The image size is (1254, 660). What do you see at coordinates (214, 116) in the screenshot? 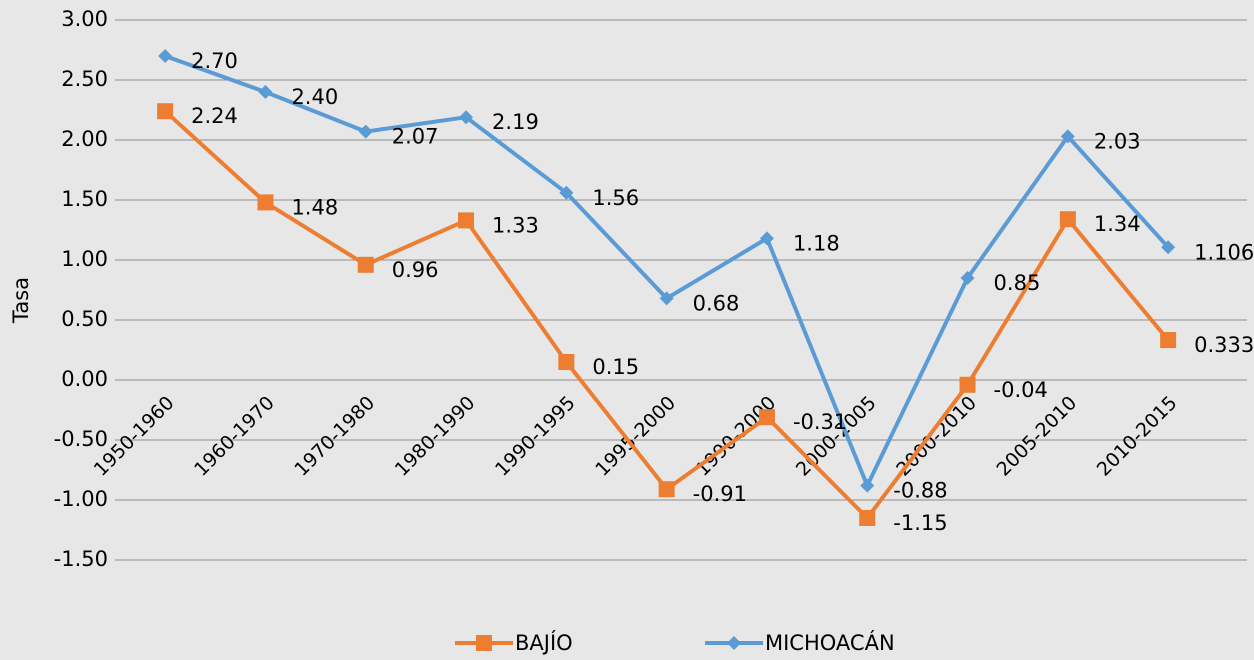
I see `data-label: 2.24` at bounding box center [214, 116].